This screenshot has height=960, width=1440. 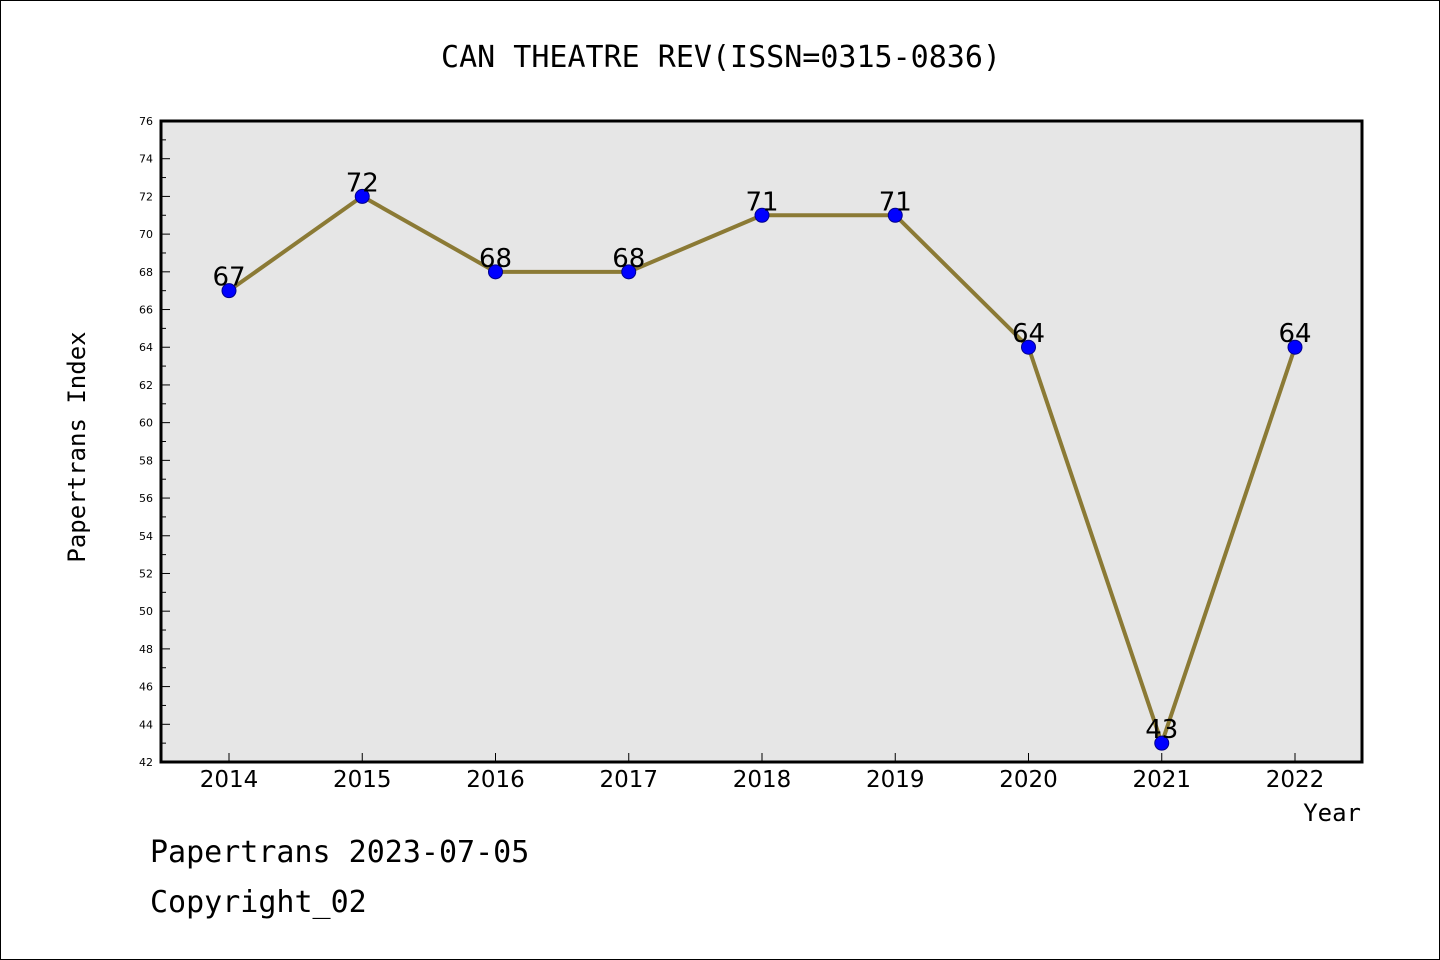 What do you see at coordinates (146, 159) in the screenshot?
I see `y-tick-label: 74` at bounding box center [146, 159].